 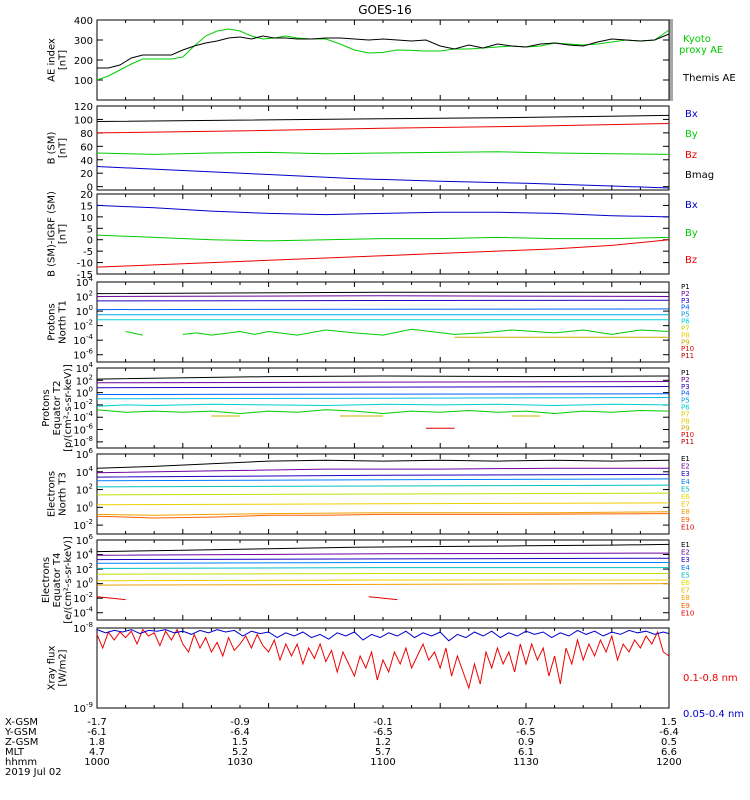 I want to click on footer-row-label: 2019 Jul 02, so click(x=33, y=772).